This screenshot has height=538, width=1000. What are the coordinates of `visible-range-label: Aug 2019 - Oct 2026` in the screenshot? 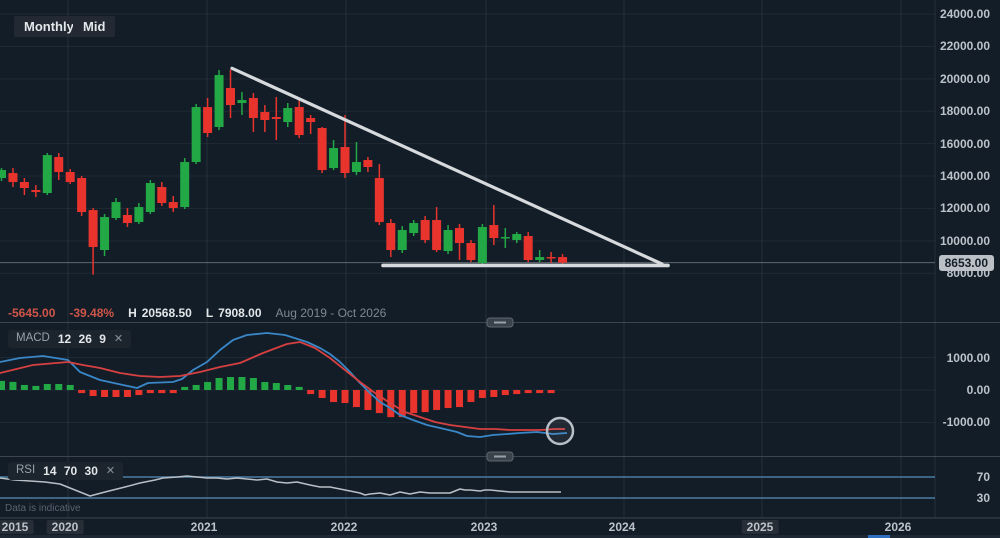 It's located at (331, 313).